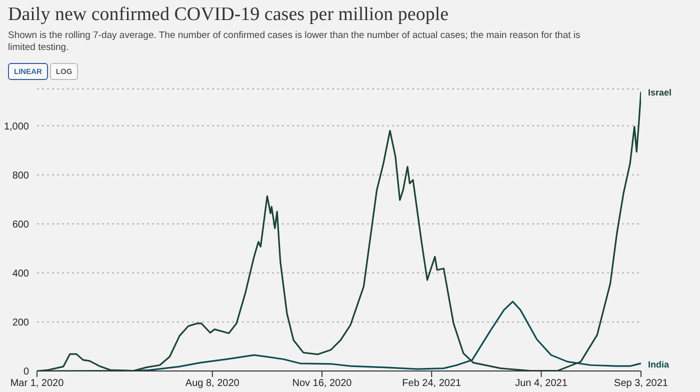 This screenshot has height=392, width=700. What do you see at coordinates (21, 323) in the screenshot?
I see `y-tick-label: 200` at bounding box center [21, 323].